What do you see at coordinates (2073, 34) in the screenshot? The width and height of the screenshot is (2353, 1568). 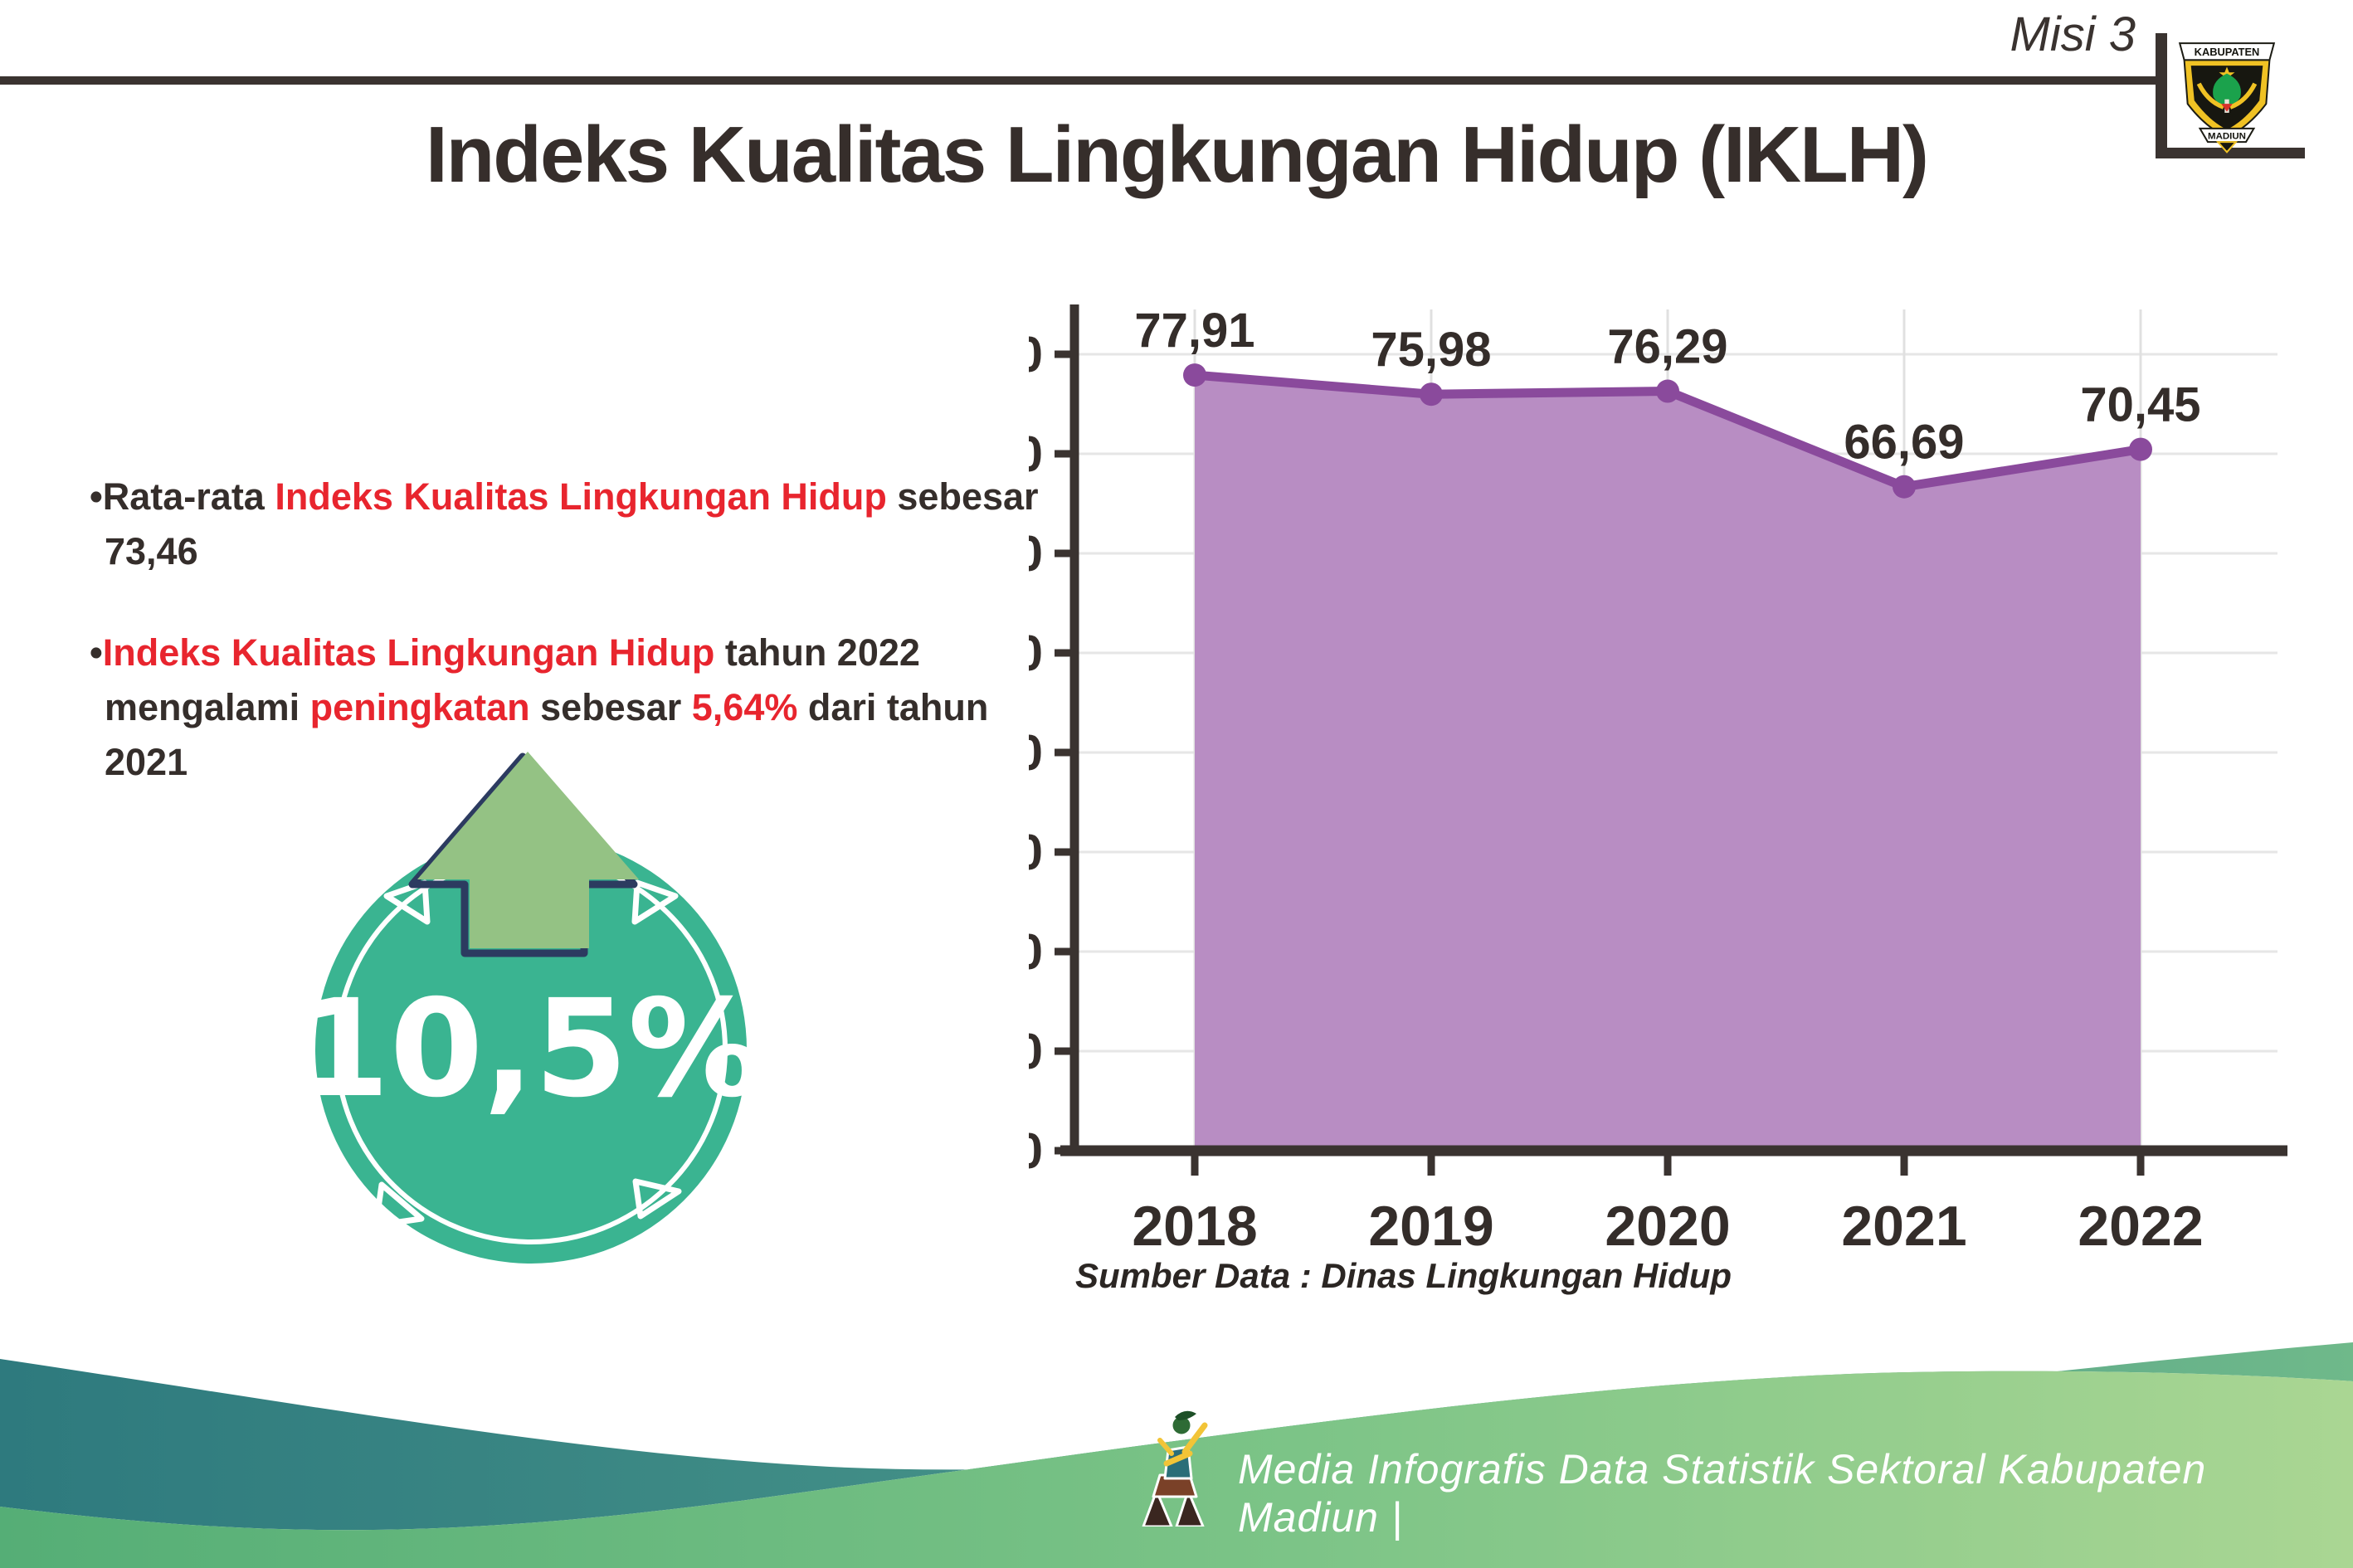 I see `misi-label: Misi 3` at bounding box center [2073, 34].